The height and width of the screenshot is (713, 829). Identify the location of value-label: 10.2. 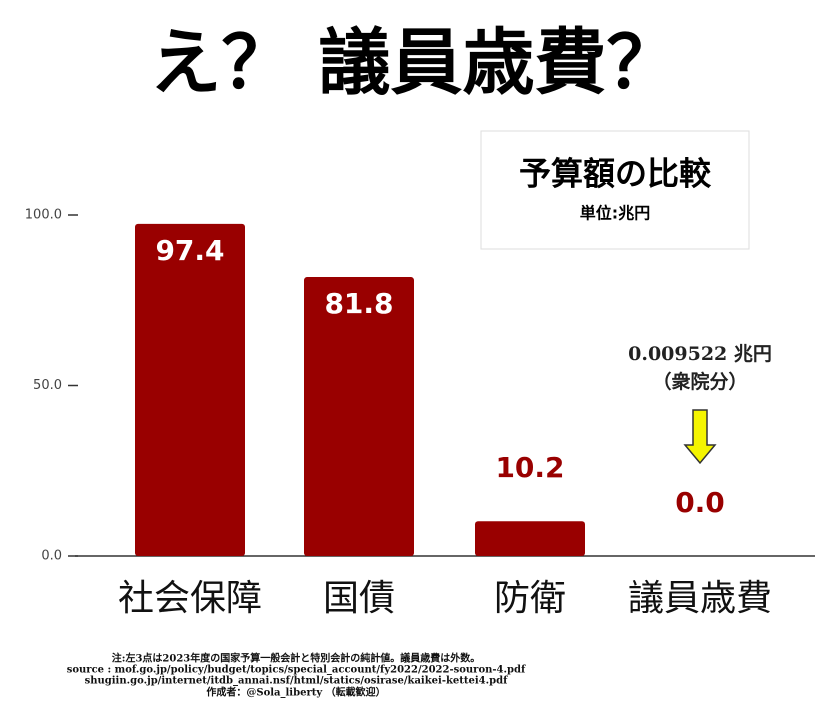
(529, 467).